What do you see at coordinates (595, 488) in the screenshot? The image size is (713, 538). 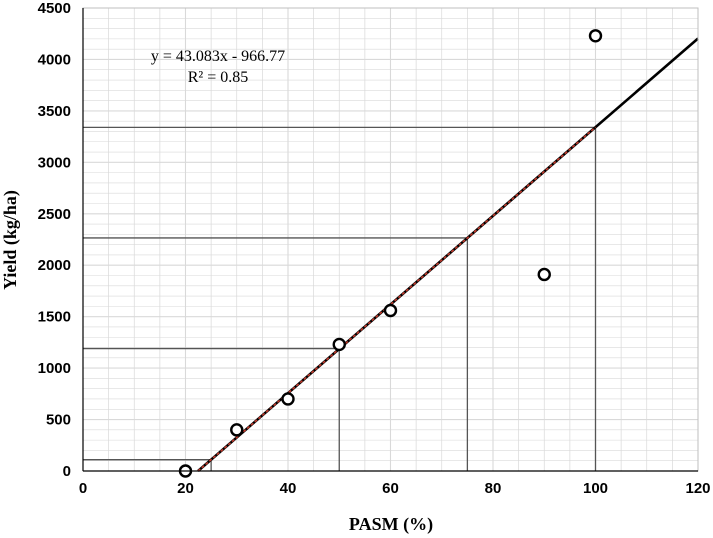 I see `x-tick-label: 100` at bounding box center [595, 488].